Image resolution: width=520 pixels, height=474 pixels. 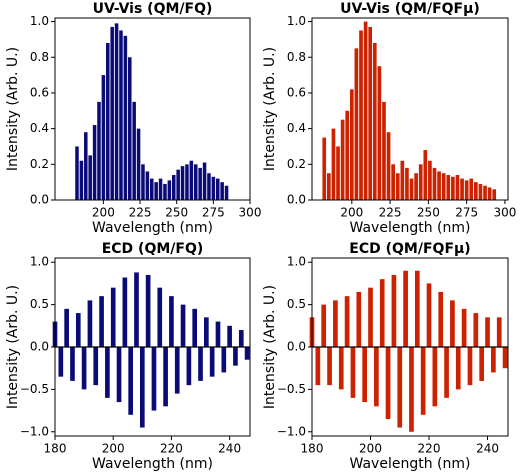 I want to click on x-tick-label: 250, so click(x=428, y=213).